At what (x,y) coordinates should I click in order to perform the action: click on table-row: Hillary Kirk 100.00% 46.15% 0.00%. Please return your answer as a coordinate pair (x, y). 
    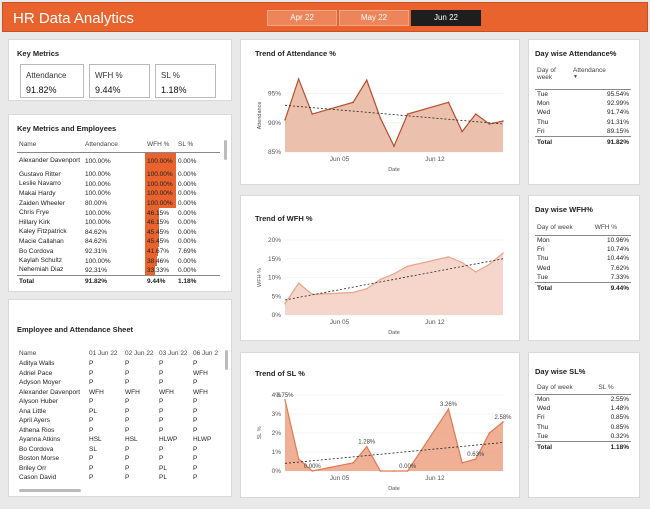
    Looking at the image, I should click on (118, 222).